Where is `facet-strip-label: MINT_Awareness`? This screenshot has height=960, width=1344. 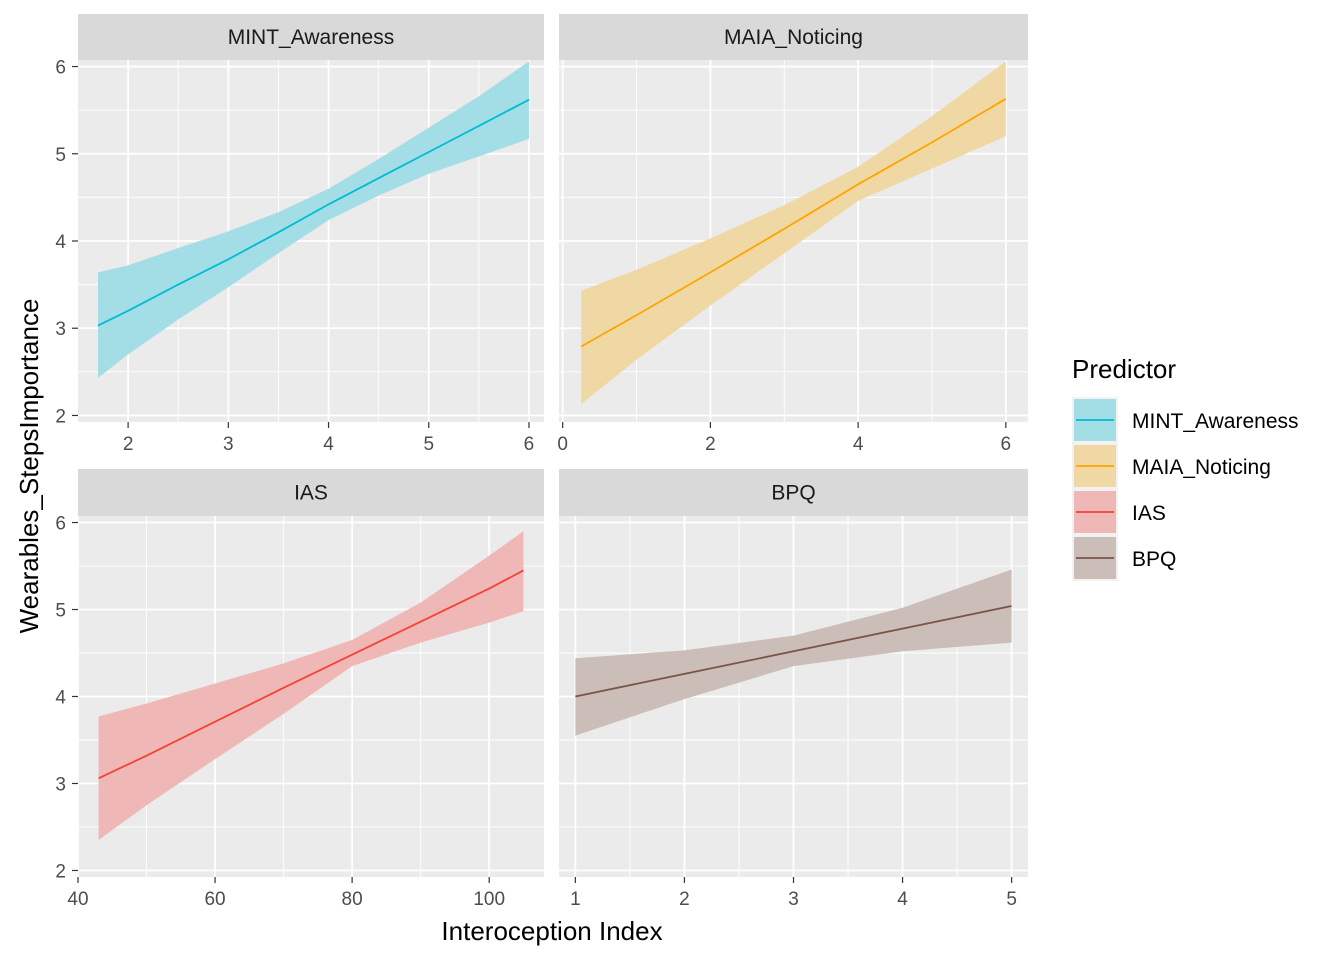
facet-strip-label: MINT_Awareness is located at coordinates (311, 37).